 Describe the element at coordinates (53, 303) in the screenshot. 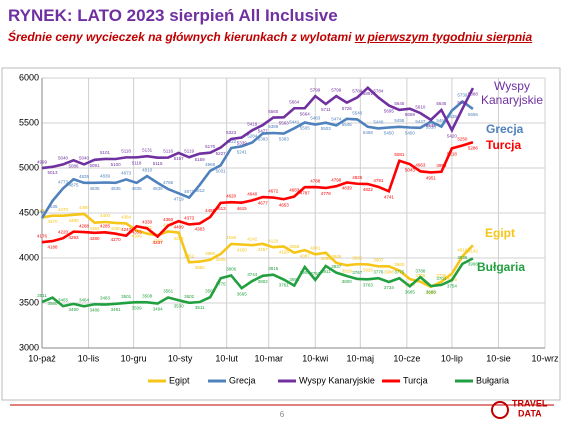

I see `data-label: 3560` at that location.